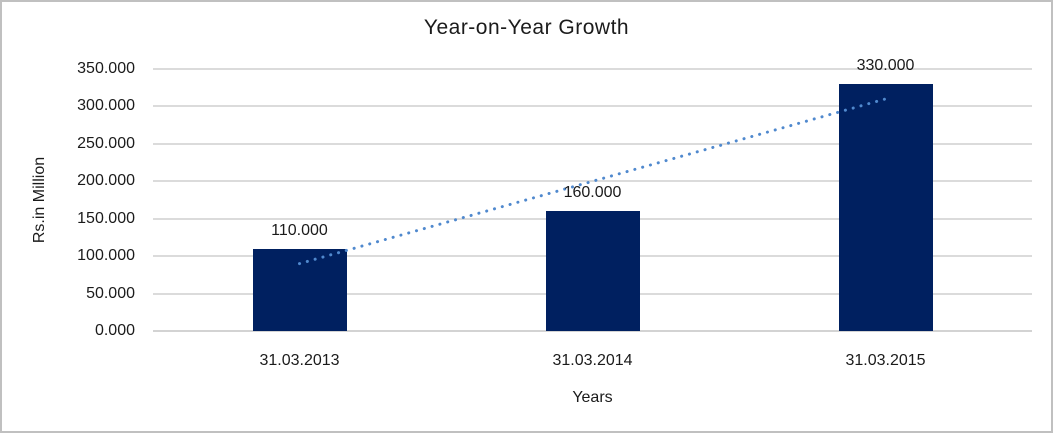 This screenshot has width=1053, height=433. What do you see at coordinates (885, 65) in the screenshot?
I see `bar-value-label: 330.000` at bounding box center [885, 65].